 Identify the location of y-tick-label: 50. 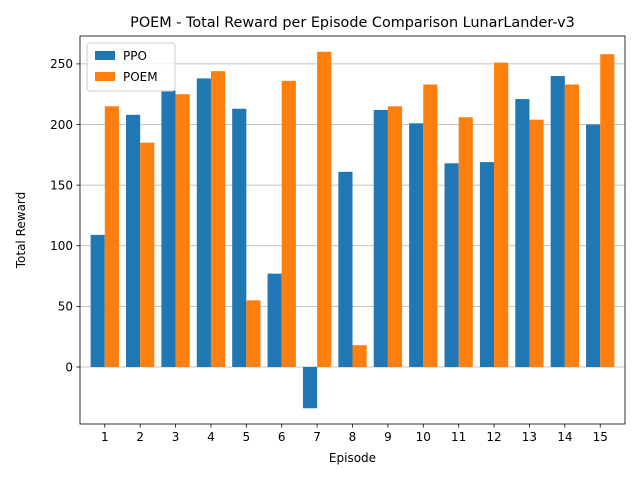
(65, 307).